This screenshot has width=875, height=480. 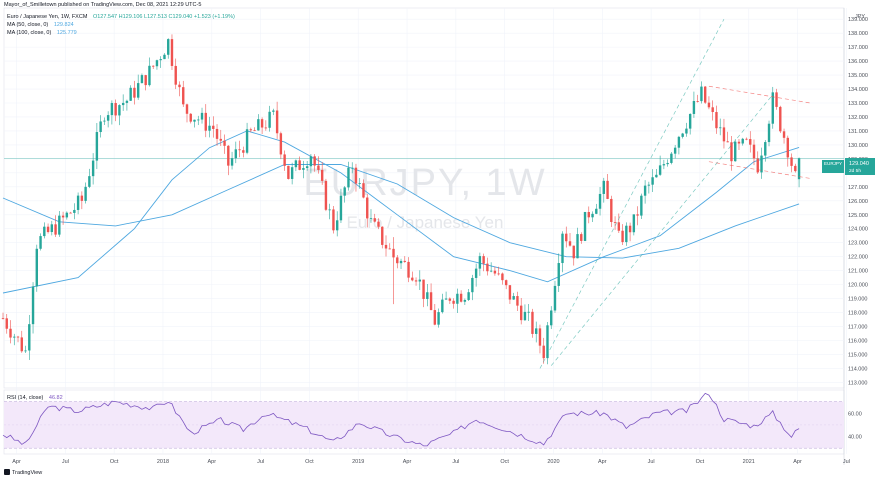 What do you see at coordinates (860, 17) in the screenshot?
I see `currency-label: JPY` at bounding box center [860, 17].